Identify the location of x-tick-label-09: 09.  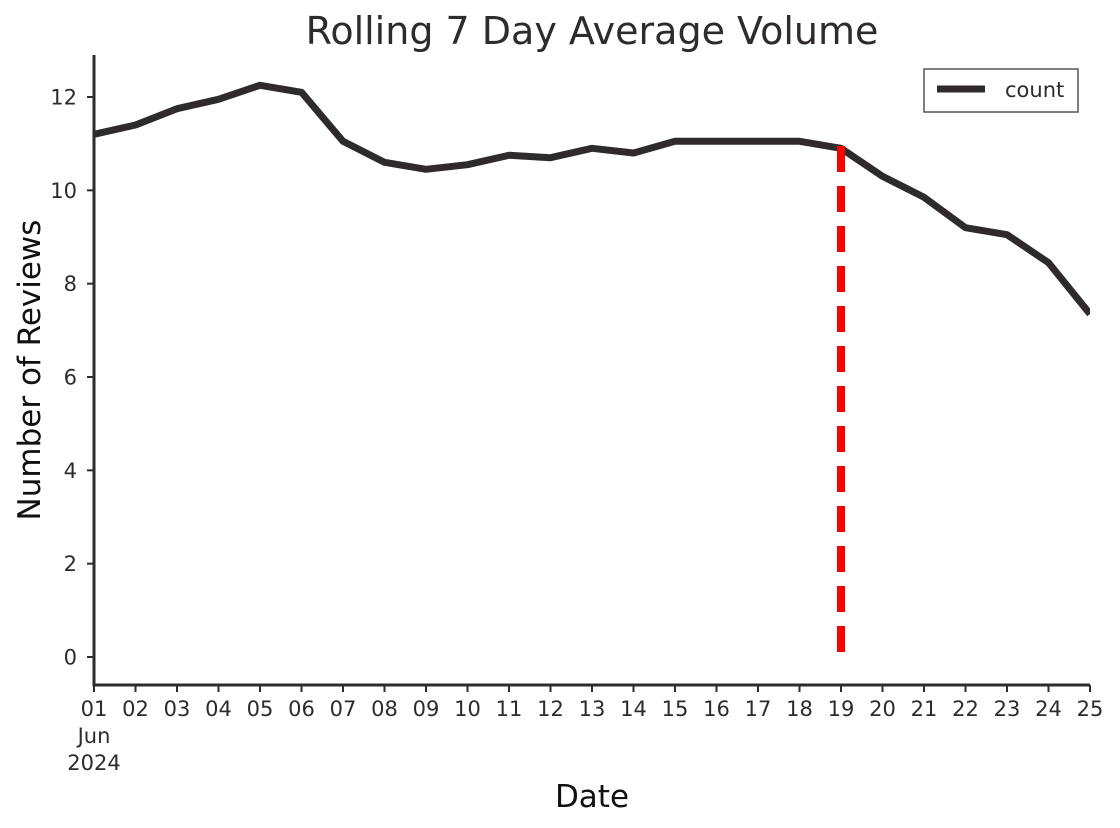
(426, 709).